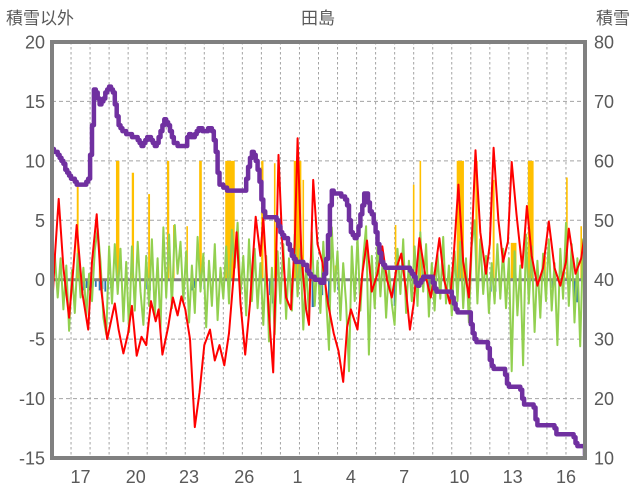 The width and height of the screenshot is (636, 501). I want to click on right-axis-tick-label: 10, so click(604, 459).